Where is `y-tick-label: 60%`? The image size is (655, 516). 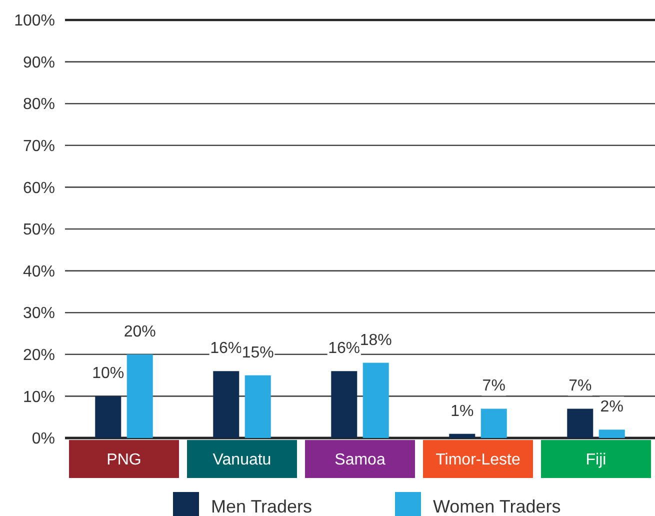 y-tick-label: 60% is located at coordinates (38, 188).